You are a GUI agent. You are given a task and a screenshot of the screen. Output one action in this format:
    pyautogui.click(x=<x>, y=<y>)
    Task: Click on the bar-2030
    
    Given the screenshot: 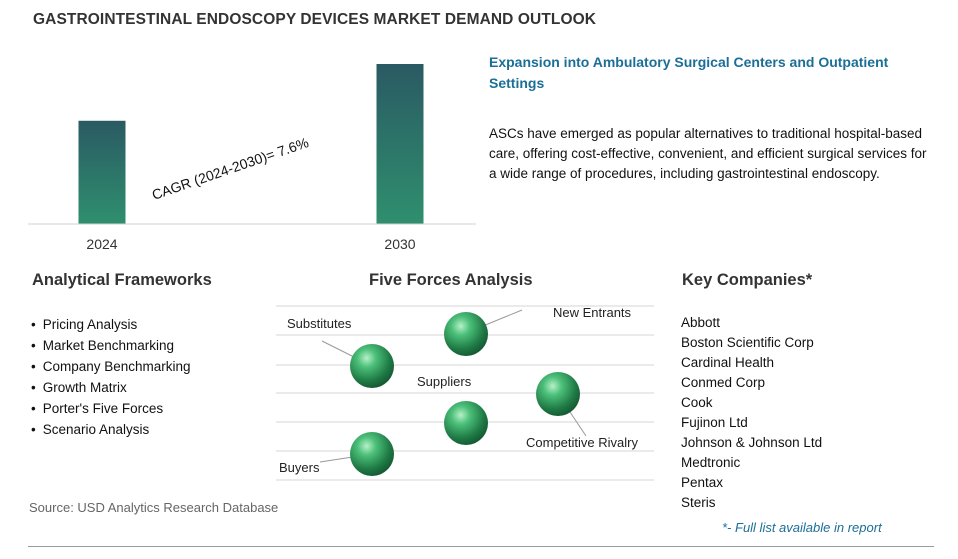 What is the action you would take?
    pyautogui.click(x=400, y=144)
    